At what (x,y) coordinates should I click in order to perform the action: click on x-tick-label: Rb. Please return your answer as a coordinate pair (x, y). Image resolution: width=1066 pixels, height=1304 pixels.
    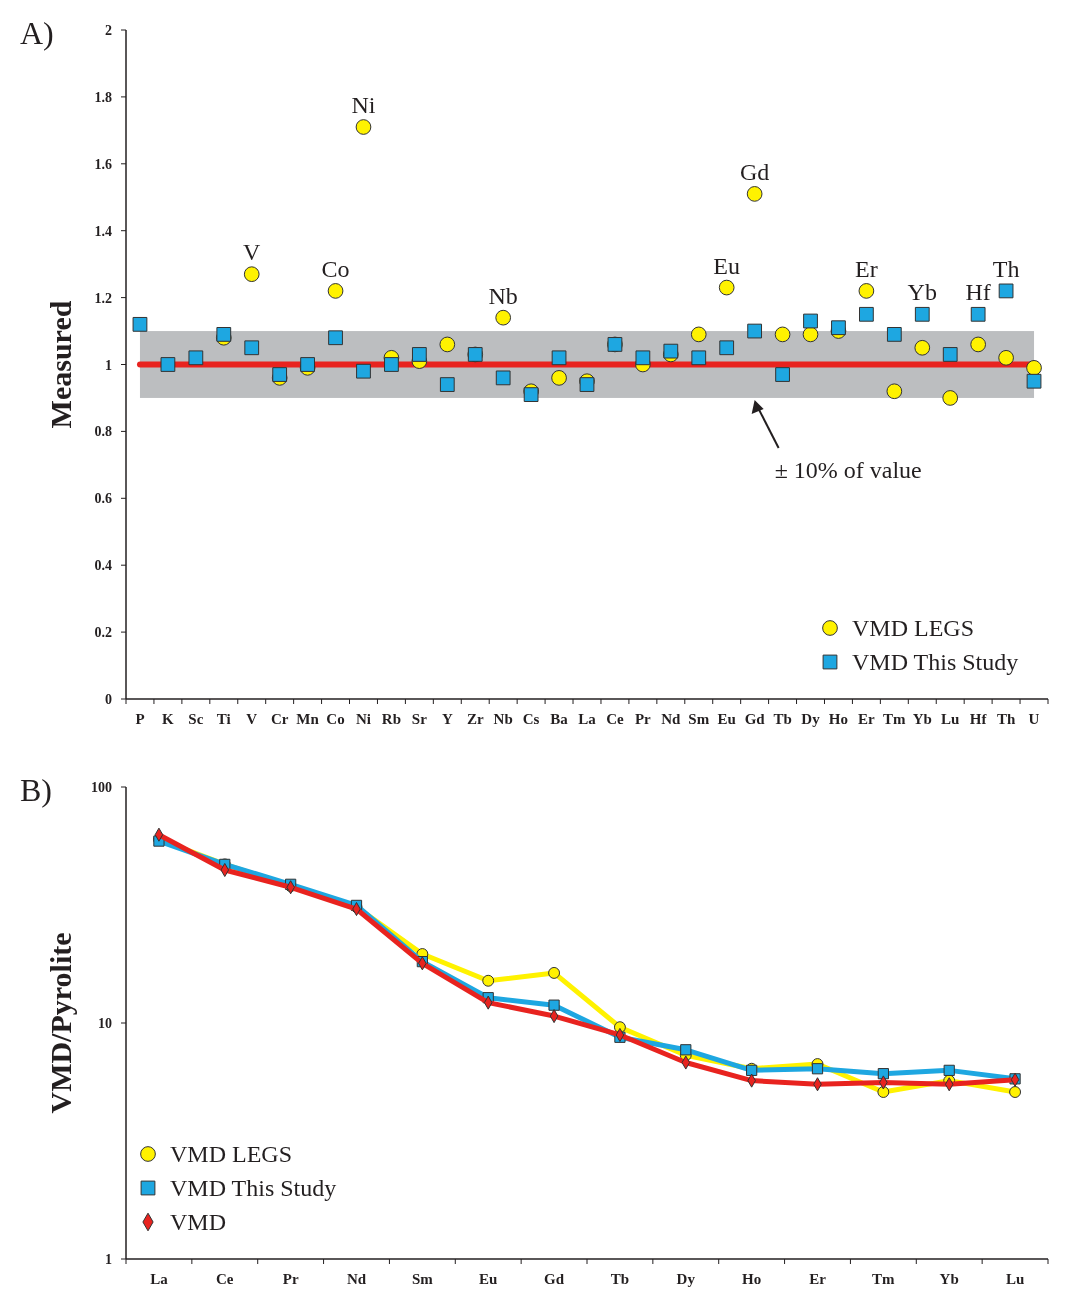
    Looking at the image, I should click on (391, 719).